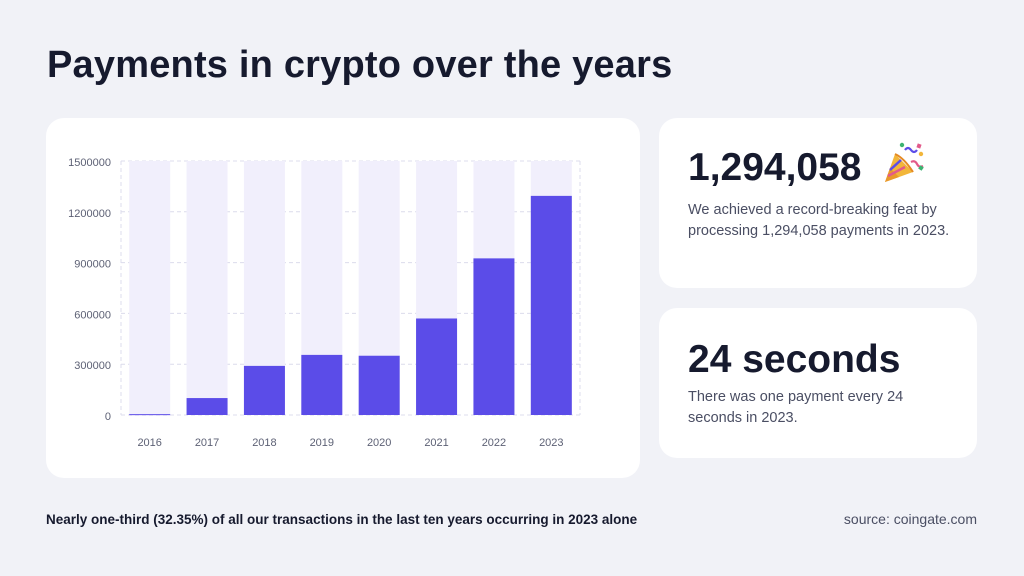  What do you see at coordinates (436, 443) in the screenshot?
I see `x-tick-label: 2021` at bounding box center [436, 443].